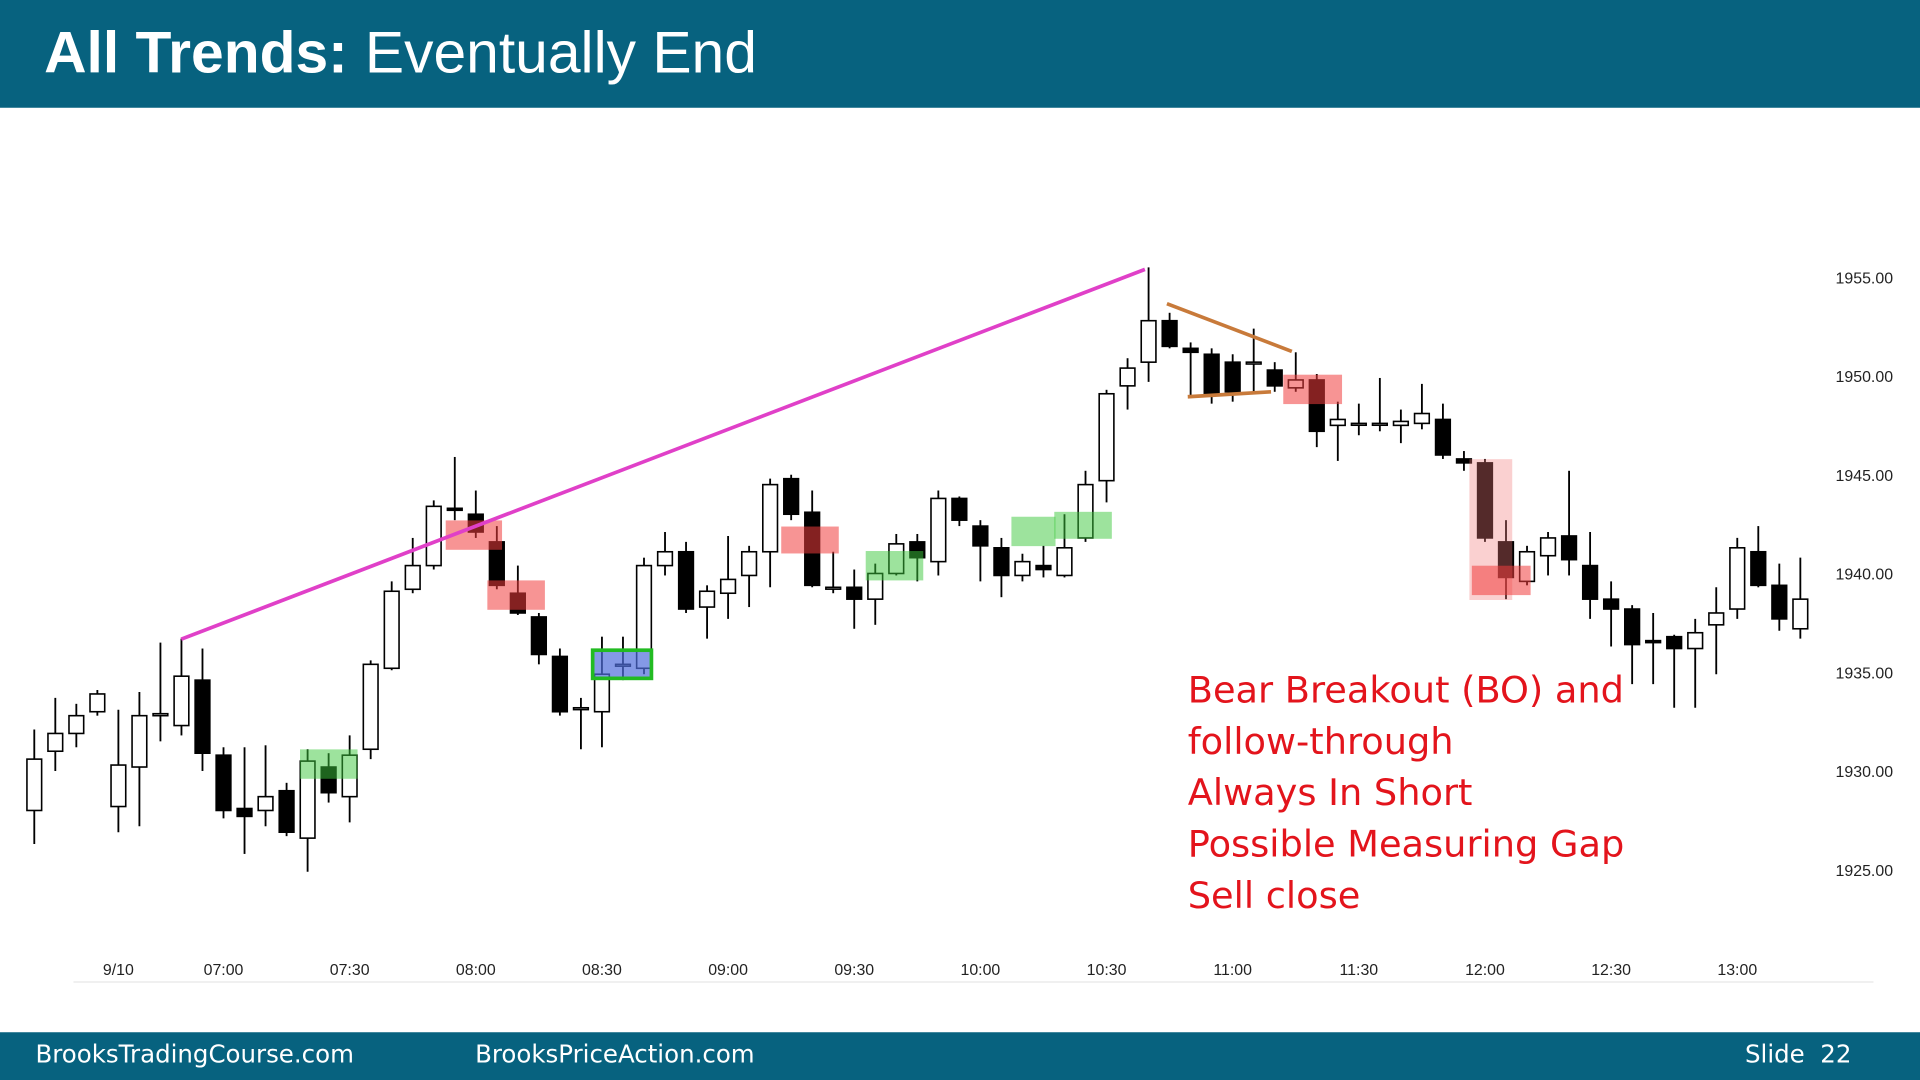 This screenshot has height=1080, width=1920. Describe the element at coordinates (1865, 673) in the screenshot. I see `y-tick-label: 1935.00` at that location.